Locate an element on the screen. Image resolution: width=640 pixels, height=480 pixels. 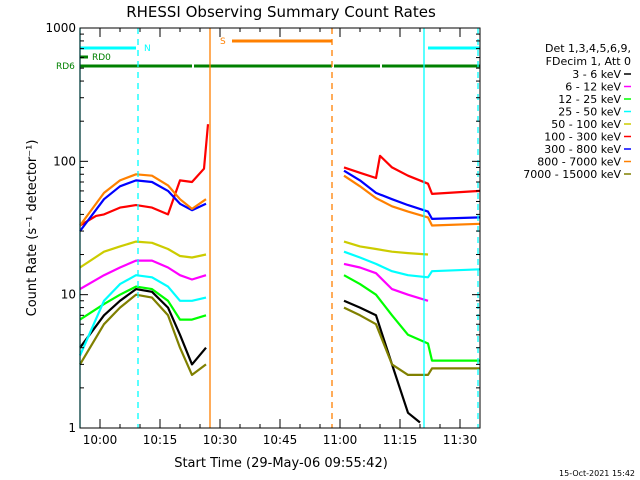
flag-label-rd6: RD6 is located at coordinates (65, 67).